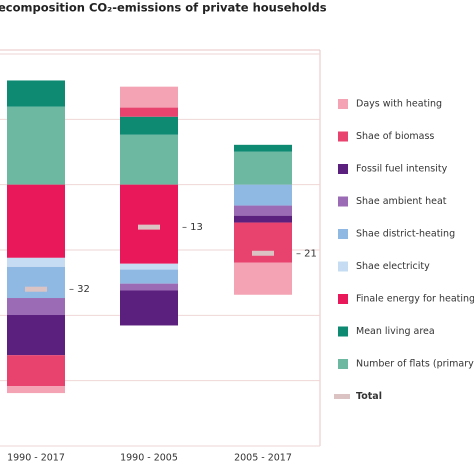  What do you see at coordinates (192, 227) in the screenshot?
I see `total-label: – 13` at bounding box center [192, 227].